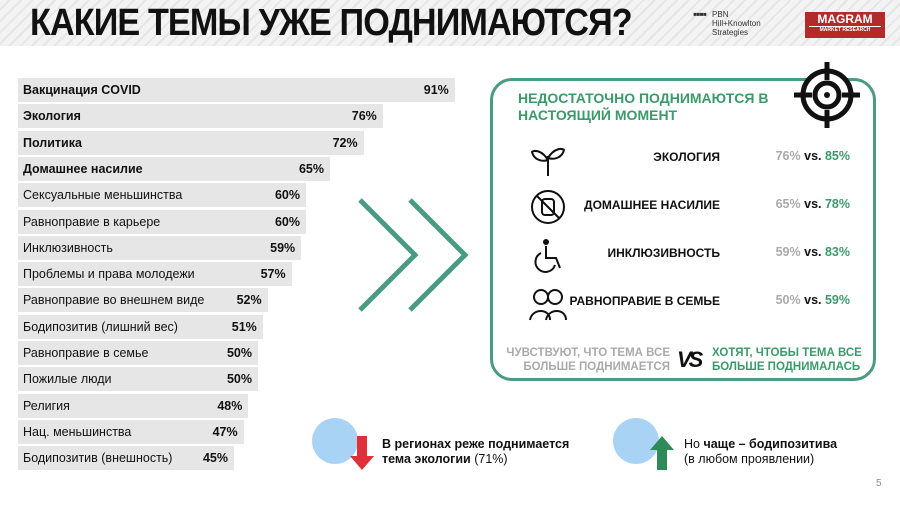 This screenshot has width=900, height=508. I want to click on panel-comparison: 65% vs. 78%, so click(813, 204).